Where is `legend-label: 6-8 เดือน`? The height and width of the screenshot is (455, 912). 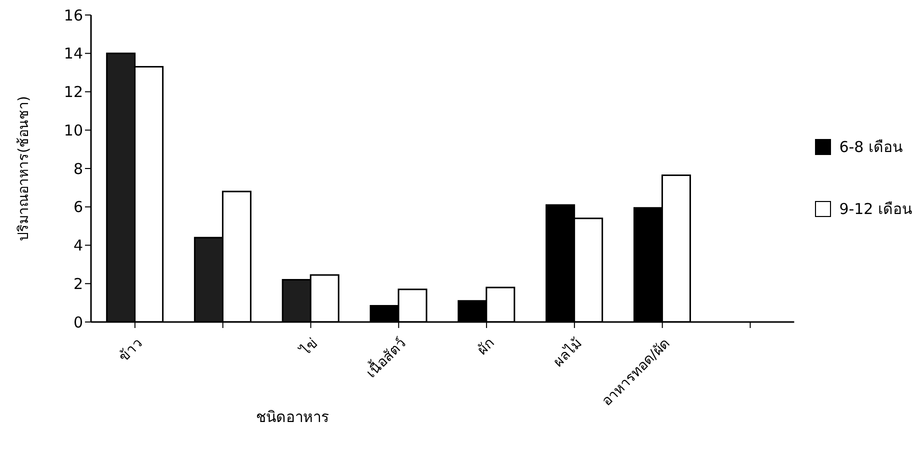
legend-label: 6-8 เดือน is located at coordinates (870, 147).